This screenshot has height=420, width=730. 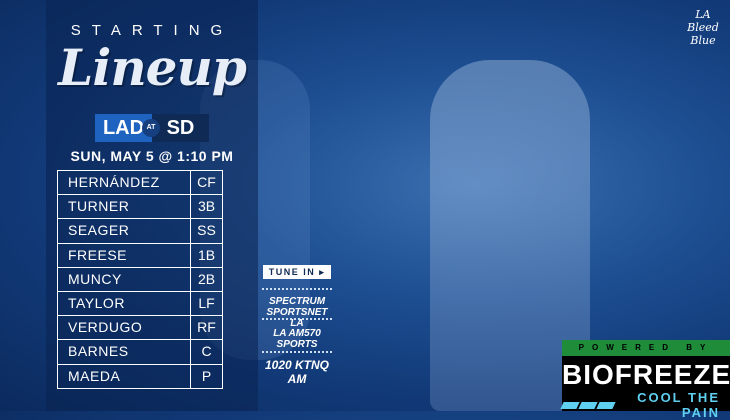 I want to click on table-row: MUNCY 2B, so click(x=140, y=279).